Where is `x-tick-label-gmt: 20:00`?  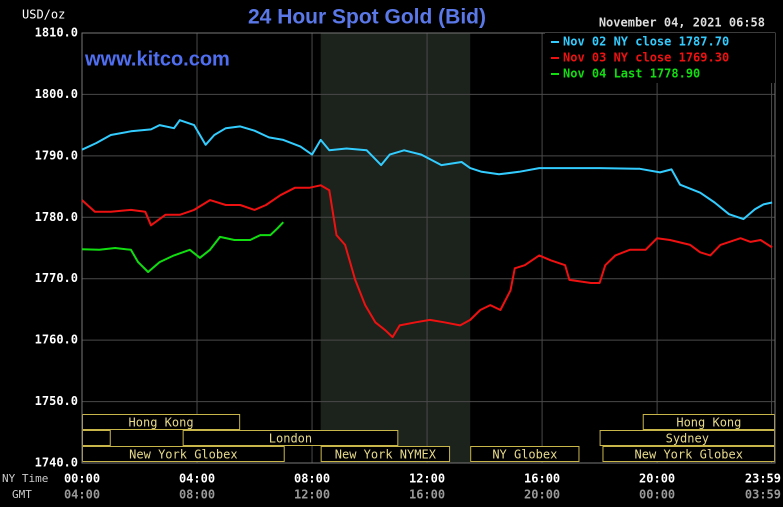 x-tick-label-gmt: 20:00 is located at coordinates (542, 495).